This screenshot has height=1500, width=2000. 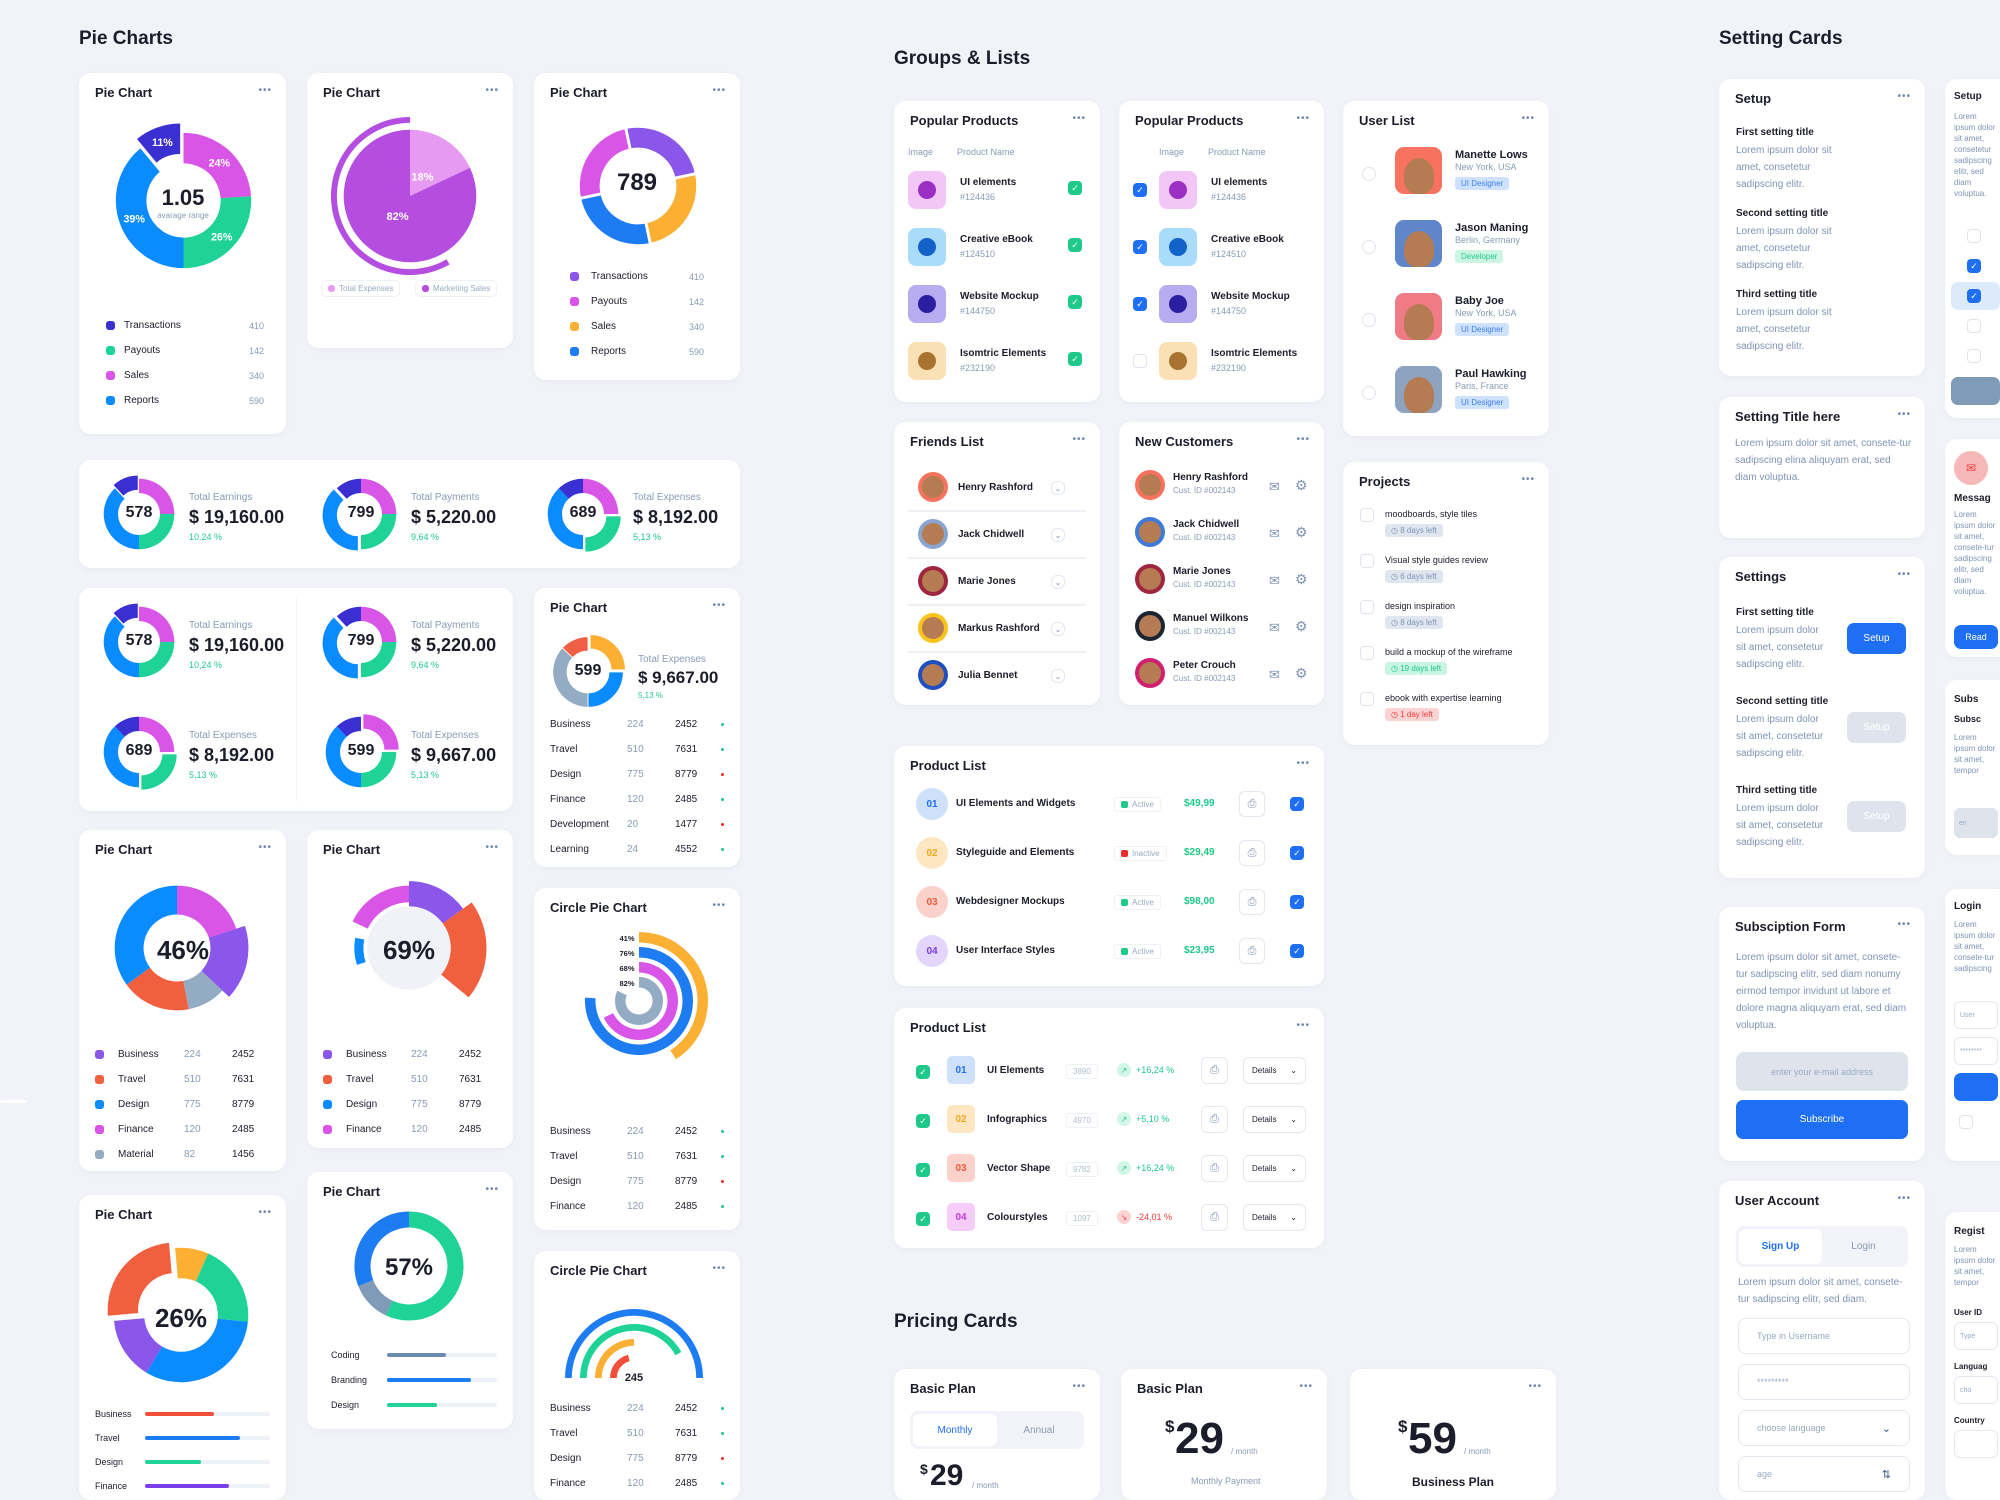 What do you see at coordinates (1824, 1428) in the screenshot?
I see `language-select: choose language ⌄` at bounding box center [1824, 1428].